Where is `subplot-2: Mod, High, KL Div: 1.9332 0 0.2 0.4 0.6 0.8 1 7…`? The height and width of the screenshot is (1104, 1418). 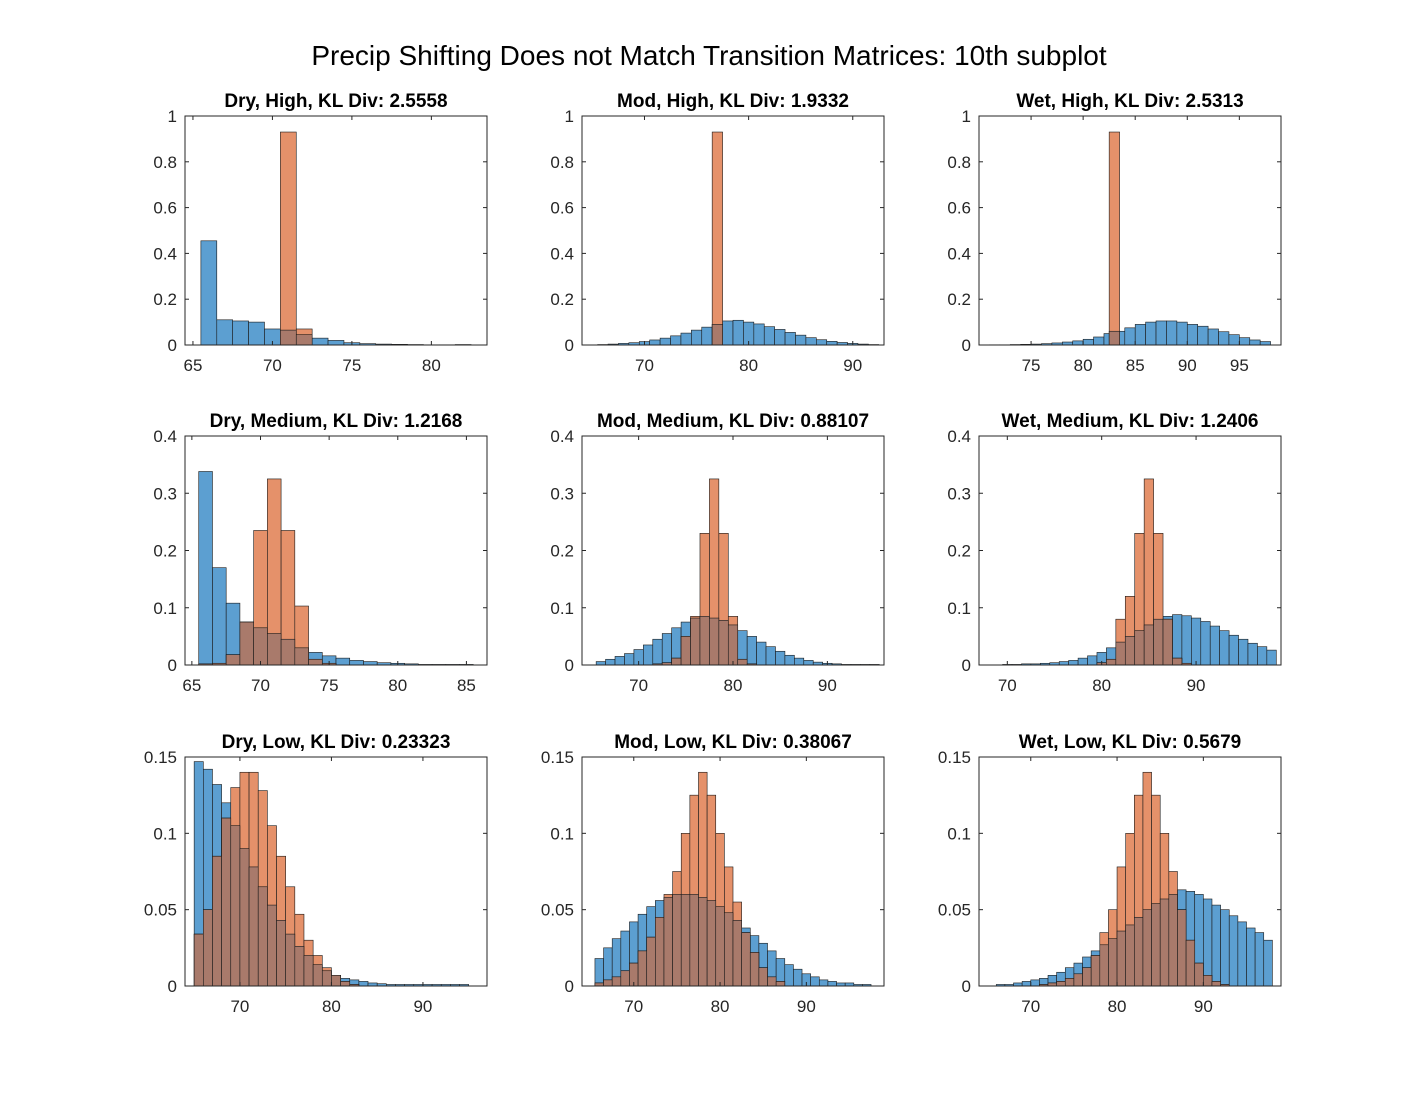 subplot-2: Mod, High, KL Div: 1.9332 0 0.2 0.4 0.6 0.8 1 7… is located at coordinates (717, 233).